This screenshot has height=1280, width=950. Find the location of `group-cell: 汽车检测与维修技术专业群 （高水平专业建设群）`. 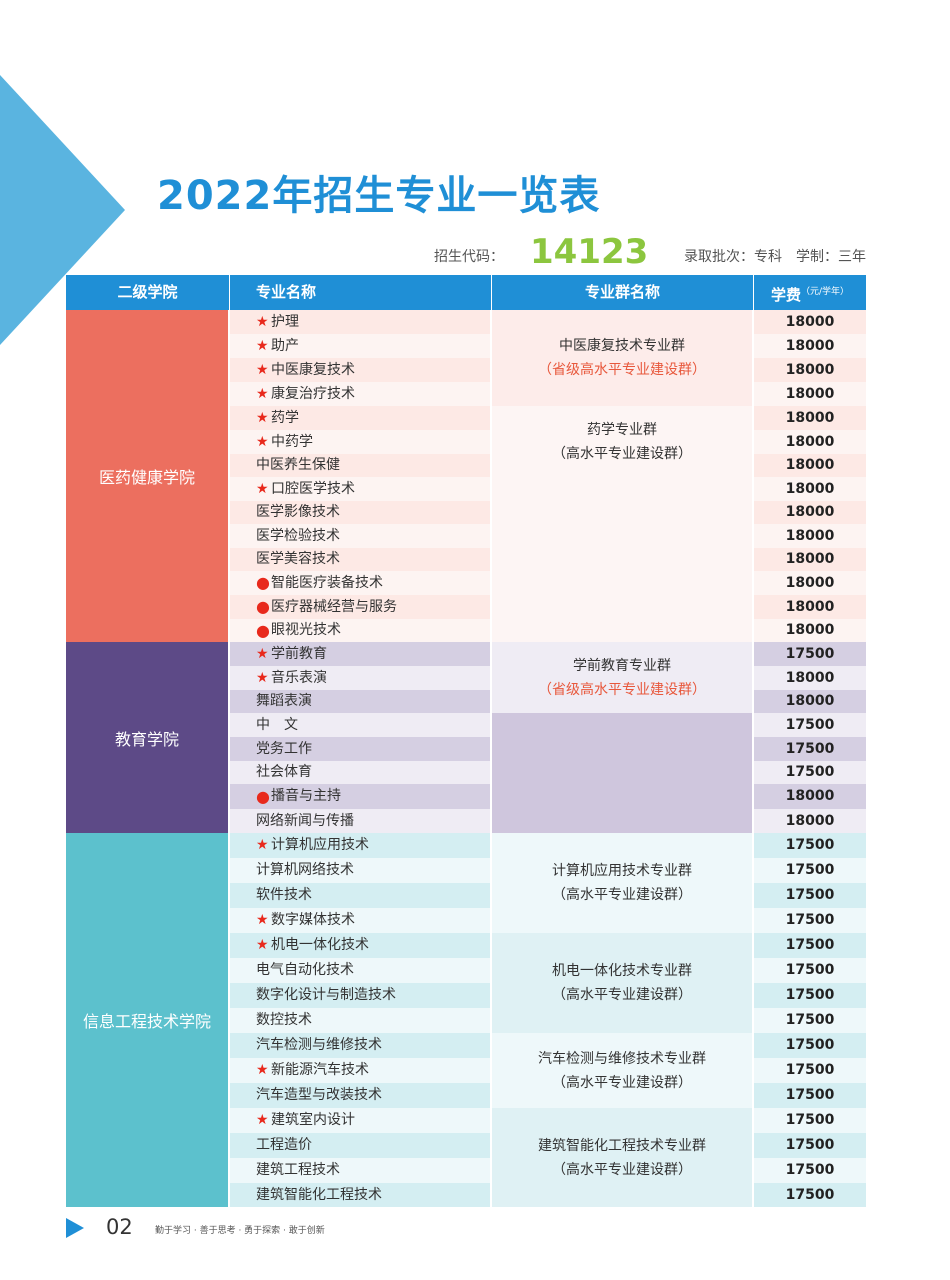

group-cell: 汽车检测与维修技术专业群 （高水平专业建设群） is located at coordinates (622, 1070).